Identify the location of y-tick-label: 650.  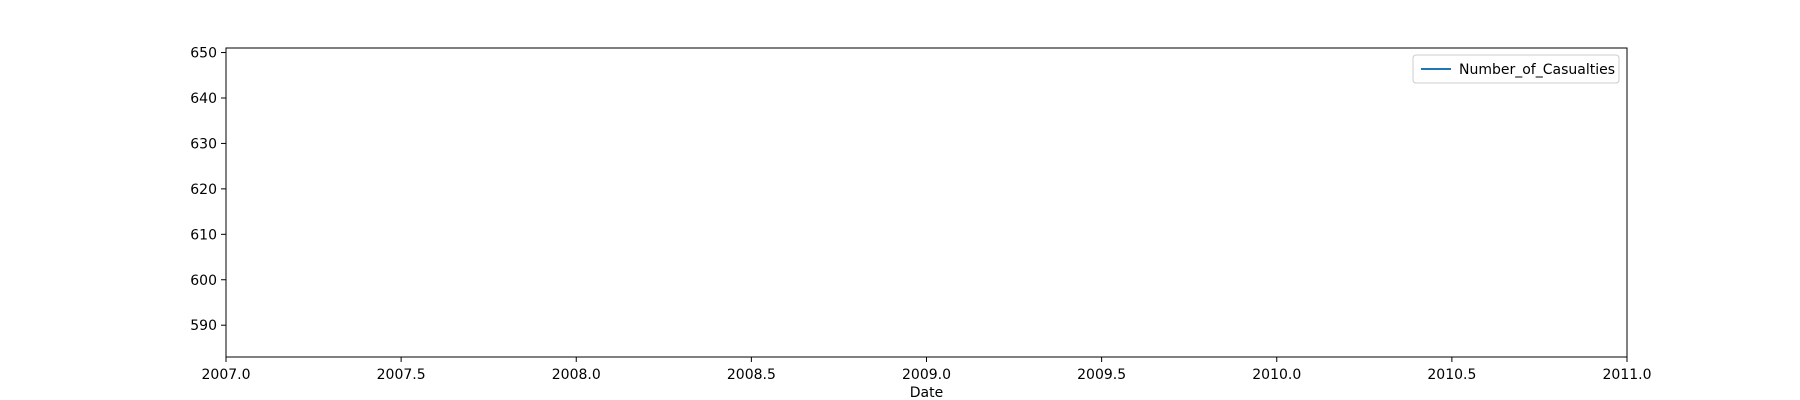
(203, 54).